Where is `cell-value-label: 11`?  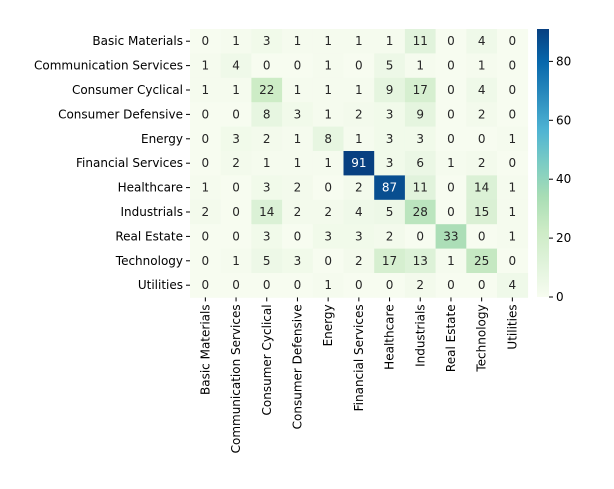 cell-value-label: 11 is located at coordinates (420, 188).